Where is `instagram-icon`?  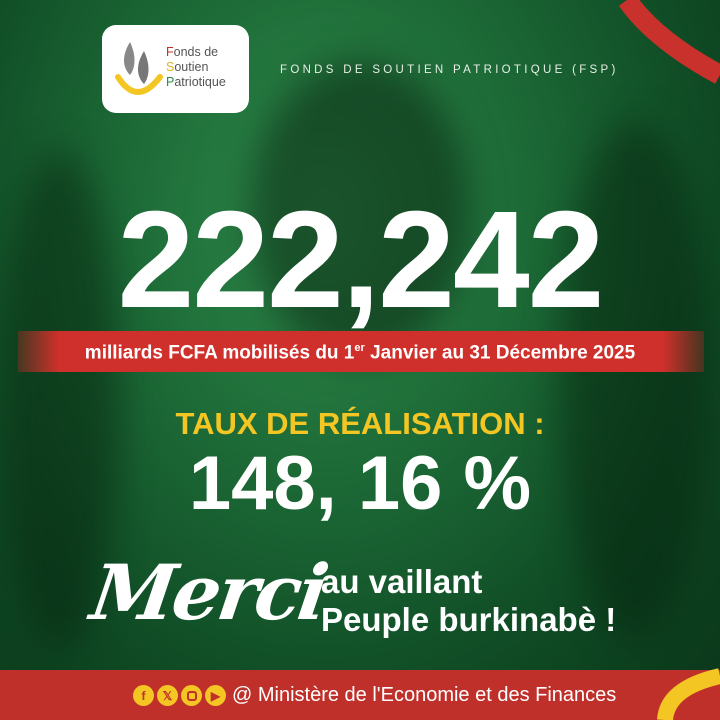
instagram-icon is located at coordinates (191, 695).